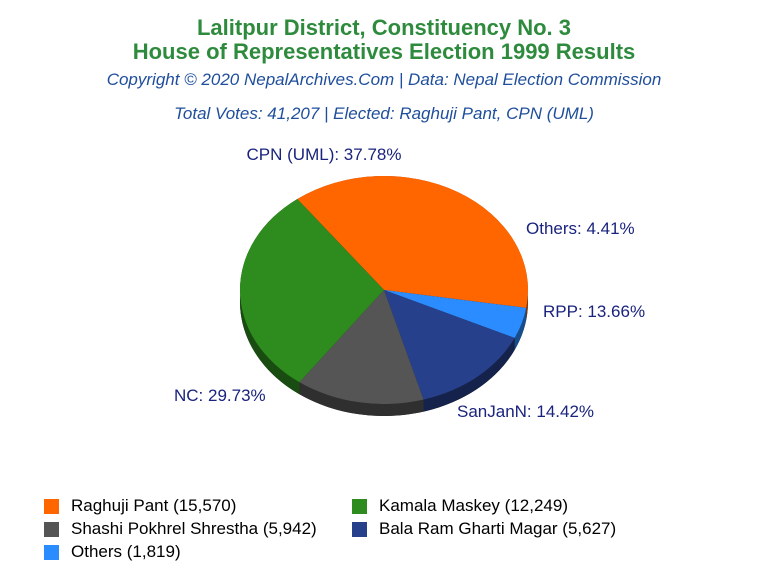 This screenshot has height=576, width=768. Describe the element at coordinates (498, 528) in the screenshot. I see `legend-label: Bala Ram Gharti Magar (5,627)` at that location.